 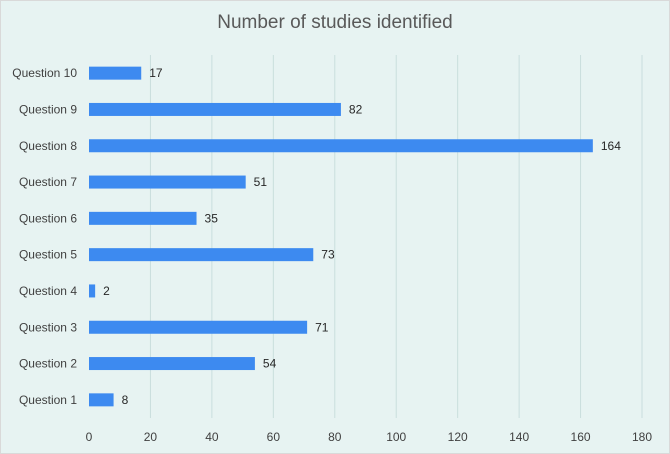 I want to click on x-tick-label: 140, so click(x=519, y=437).